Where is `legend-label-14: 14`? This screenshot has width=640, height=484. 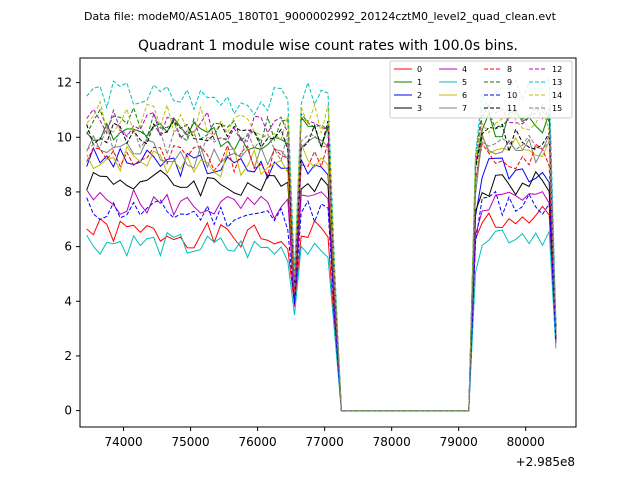
legend-label-14: 14 is located at coordinates (557, 95).